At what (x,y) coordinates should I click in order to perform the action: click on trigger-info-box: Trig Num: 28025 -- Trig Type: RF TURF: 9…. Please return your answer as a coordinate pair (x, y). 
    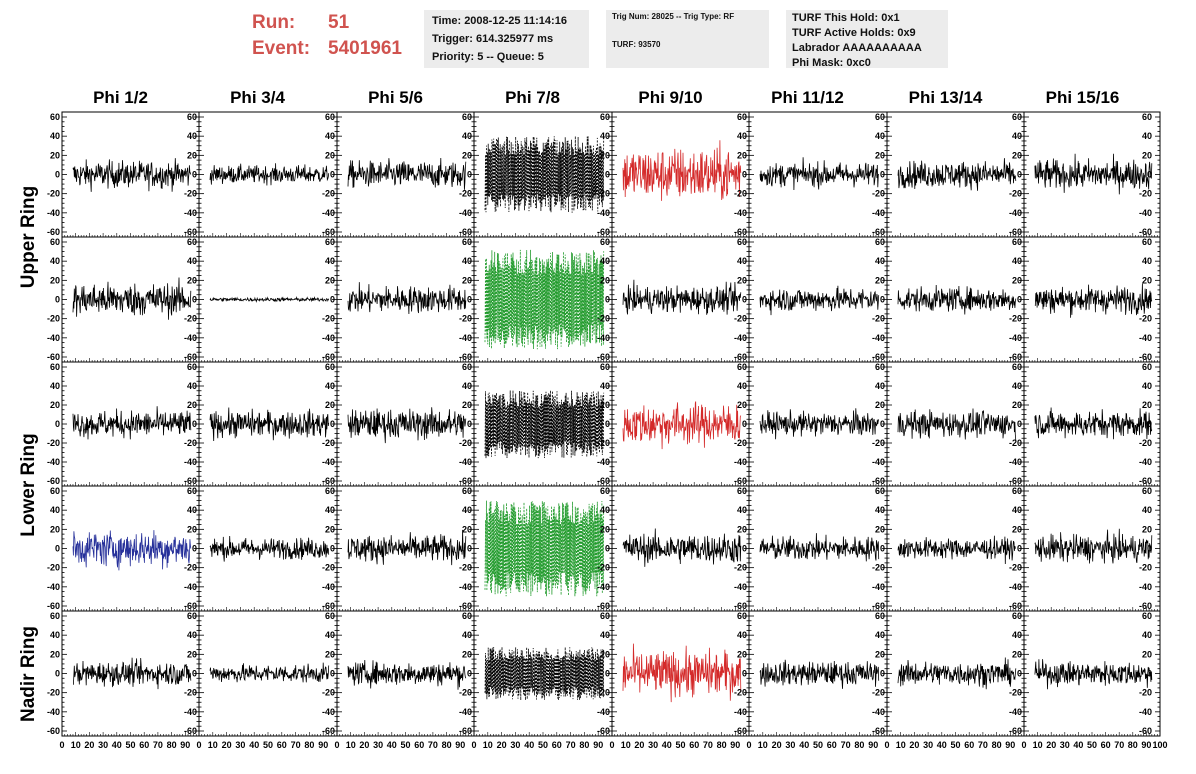
    Looking at the image, I should click on (687, 39).